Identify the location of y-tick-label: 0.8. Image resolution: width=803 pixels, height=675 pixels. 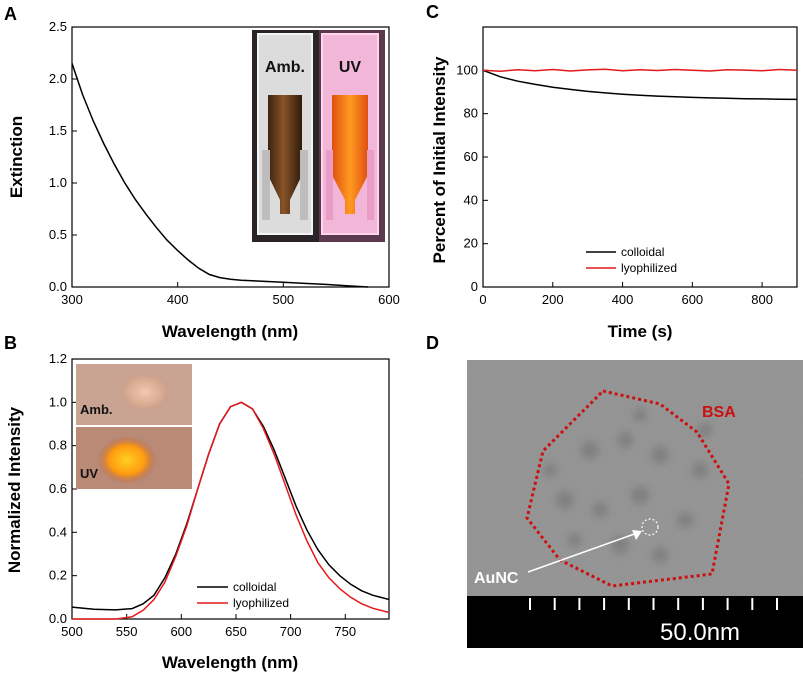
(58, 445).